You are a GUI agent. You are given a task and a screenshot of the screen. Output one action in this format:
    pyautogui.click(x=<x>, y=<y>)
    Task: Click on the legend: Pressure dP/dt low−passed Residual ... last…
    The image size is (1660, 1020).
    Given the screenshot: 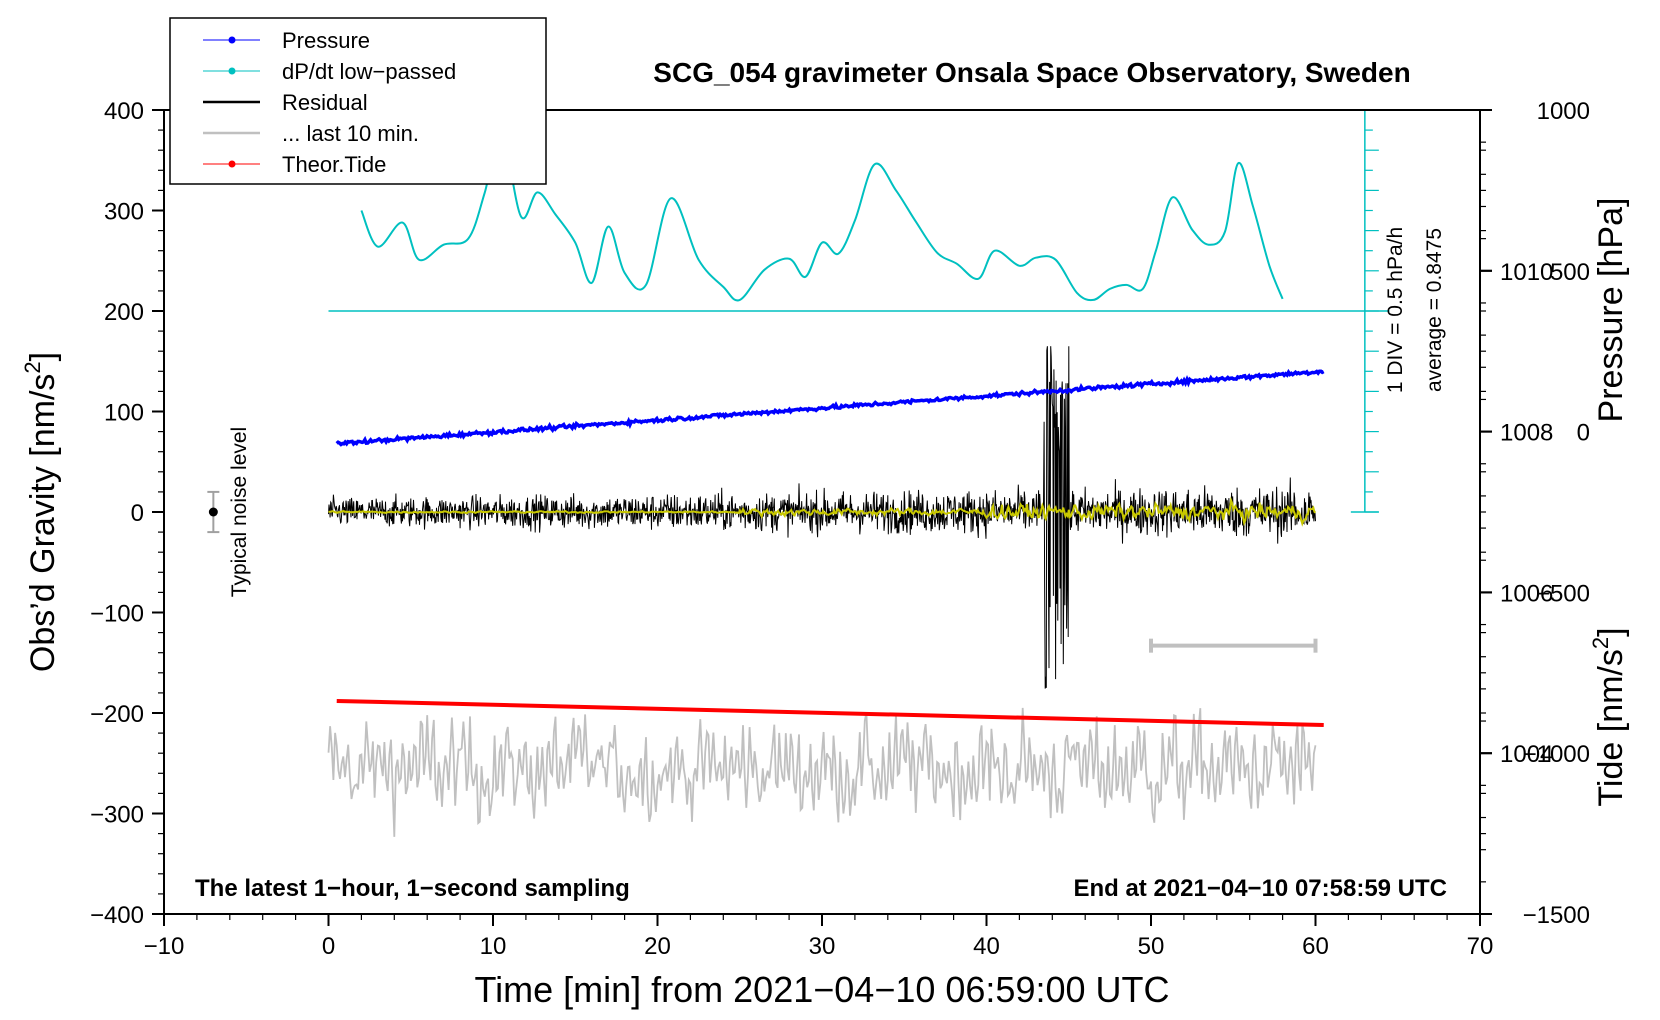 What is the action you would take?
    pyautogui.click(x=358, y=101)
    